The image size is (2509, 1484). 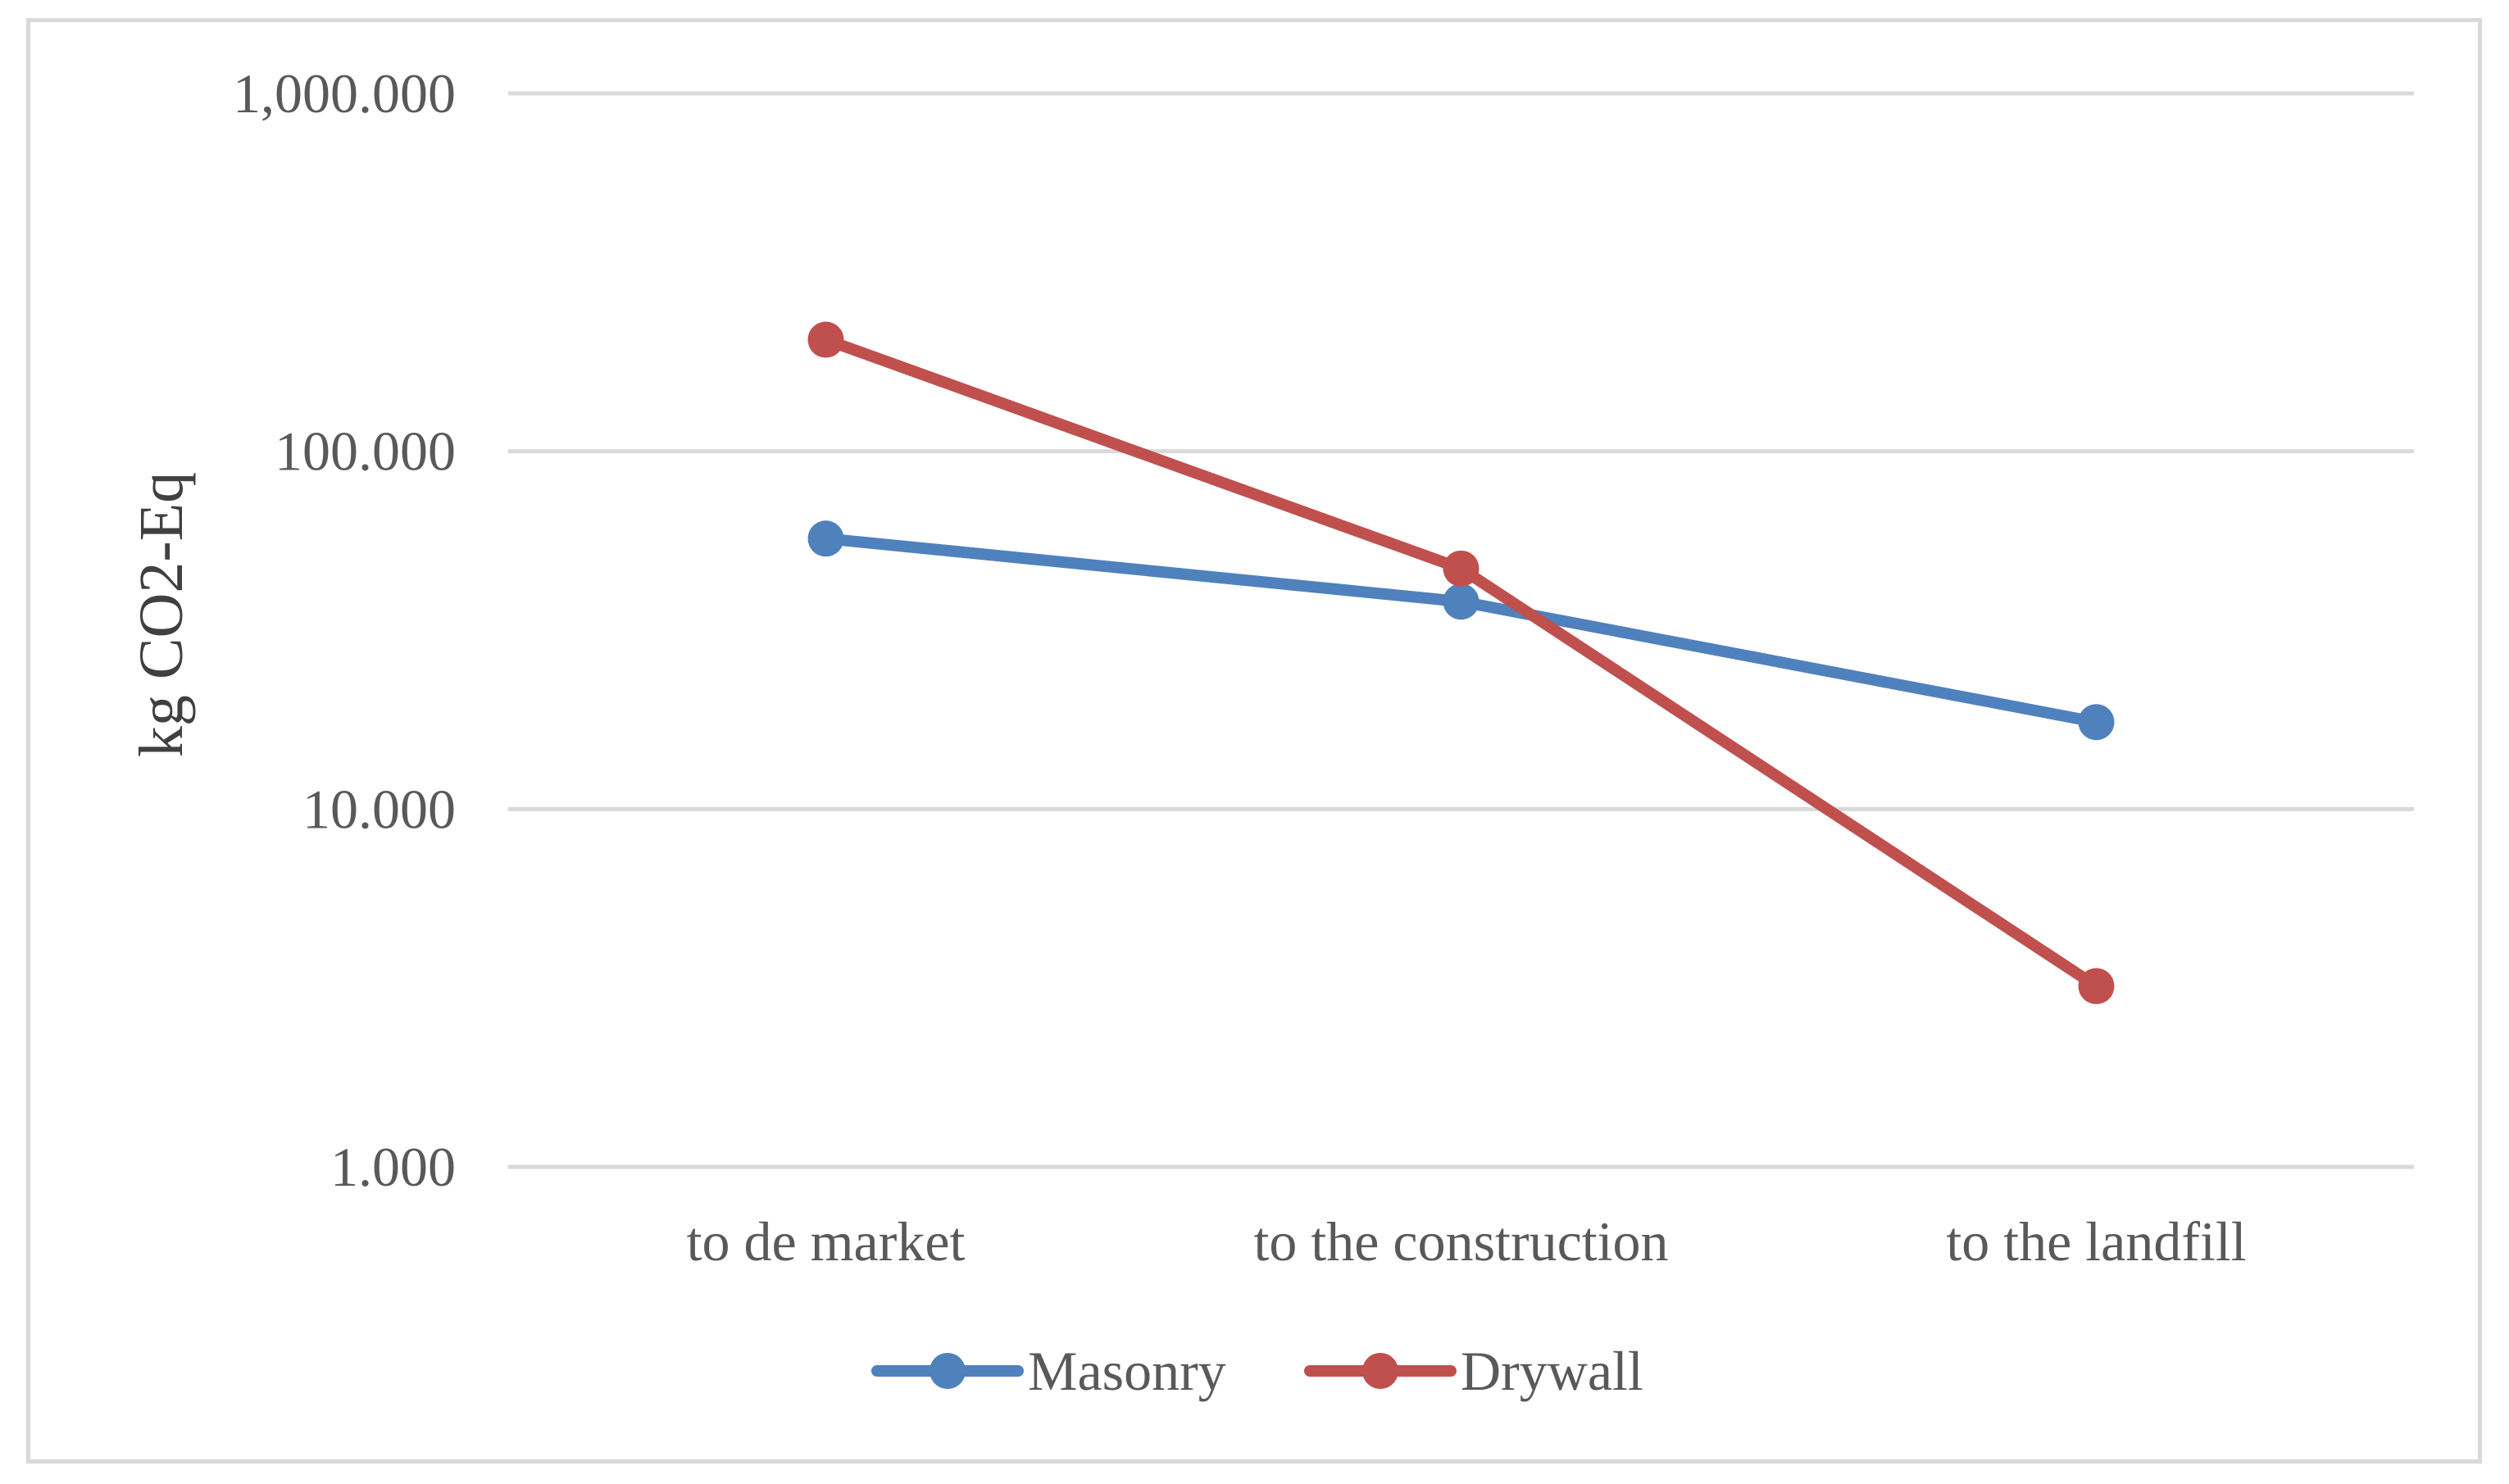 I want to click on x-tick-label: to the landfill, so click(x=2096, y=1241).